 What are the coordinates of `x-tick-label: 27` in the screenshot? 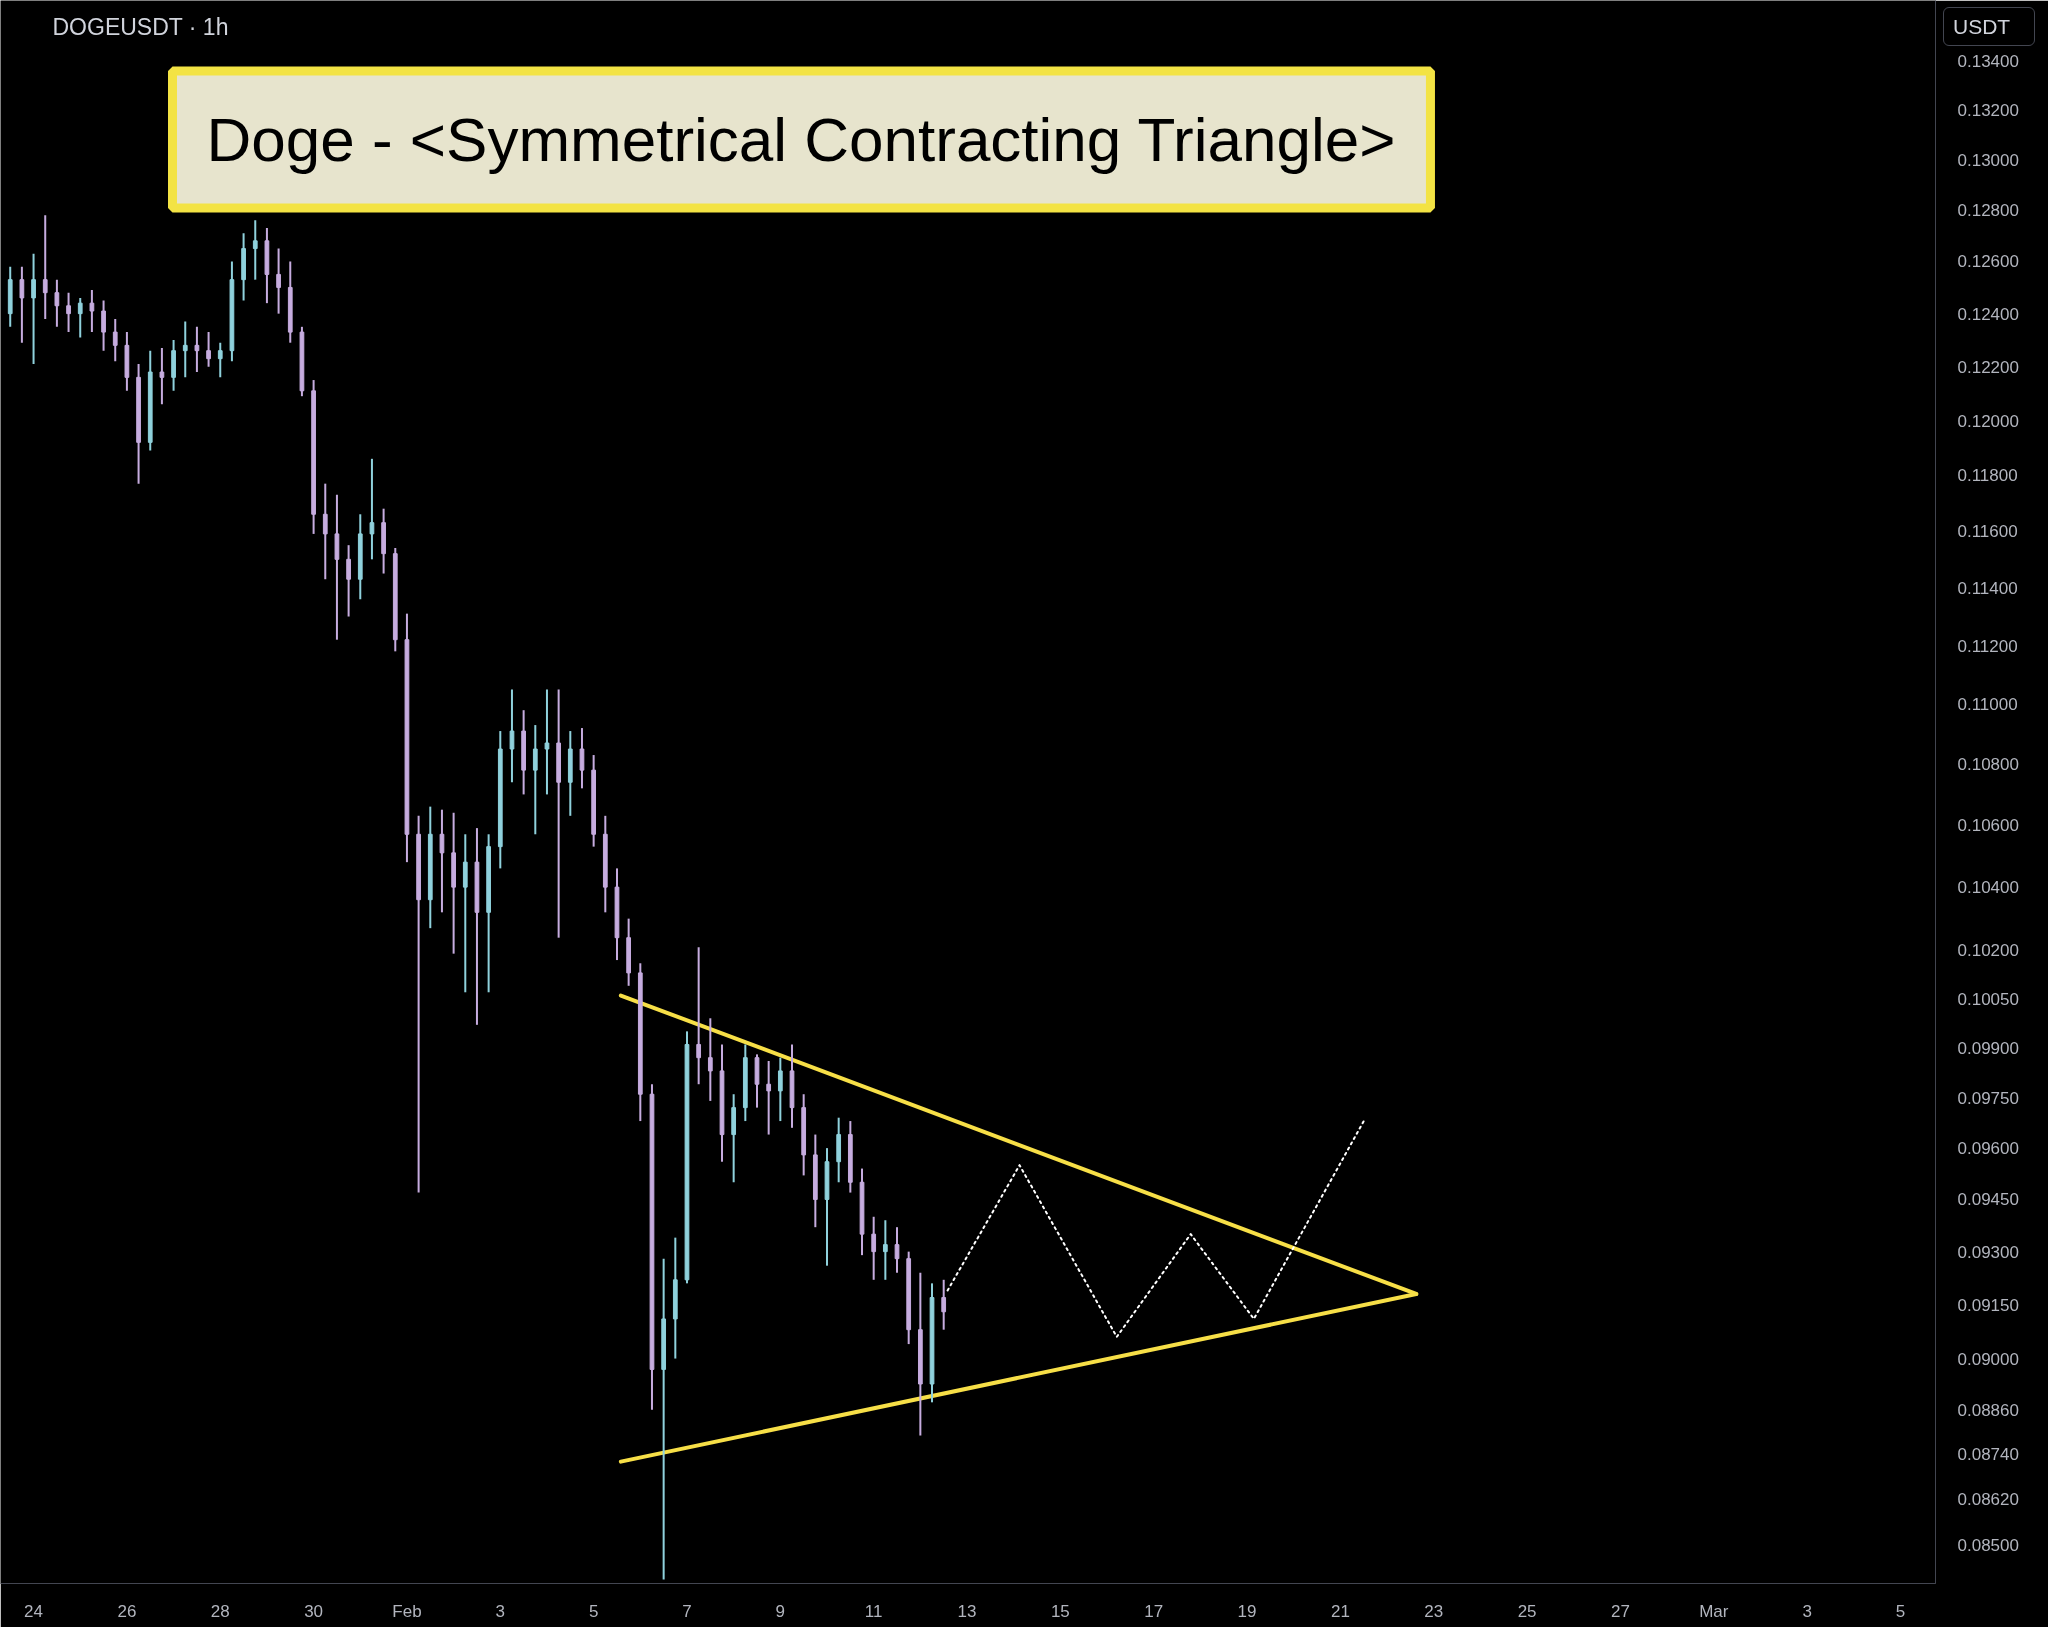 It's located at (1620, 1611).